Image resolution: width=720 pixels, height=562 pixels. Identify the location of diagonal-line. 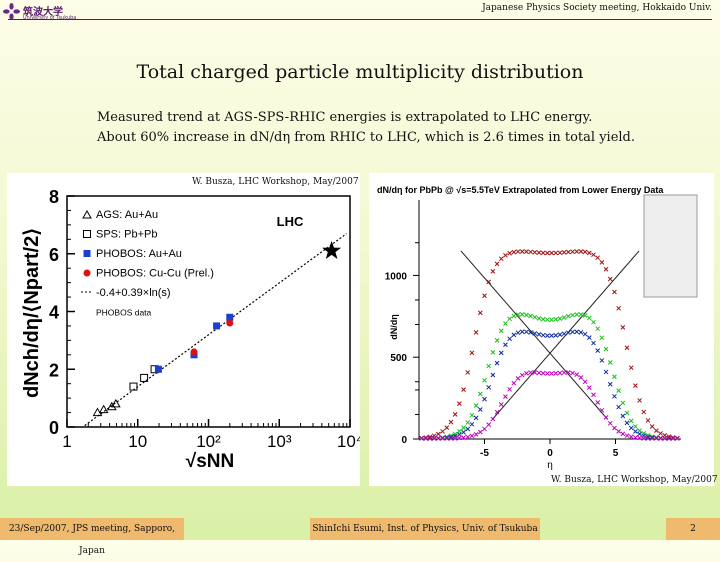
(534, 335).